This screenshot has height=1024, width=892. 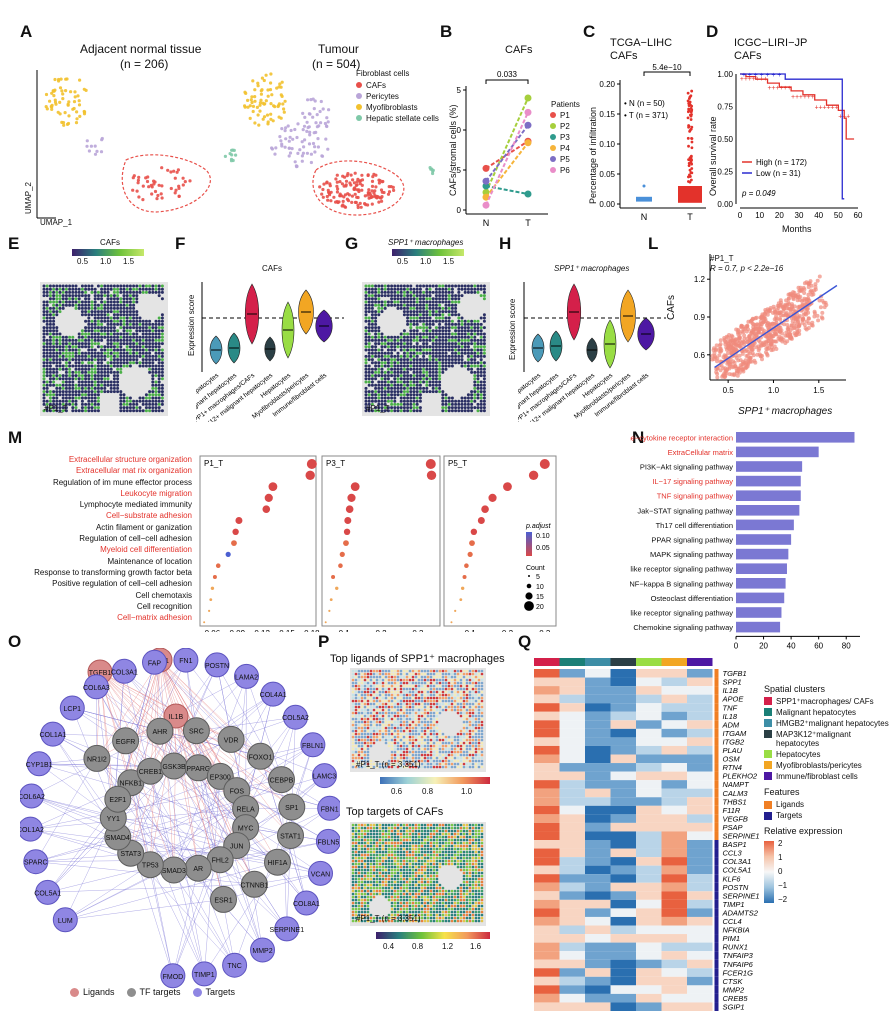 What do you see at coordinates (744, 75) in the screenshot?
I see `d-censor-low: +` at bounding box center [744, 75].